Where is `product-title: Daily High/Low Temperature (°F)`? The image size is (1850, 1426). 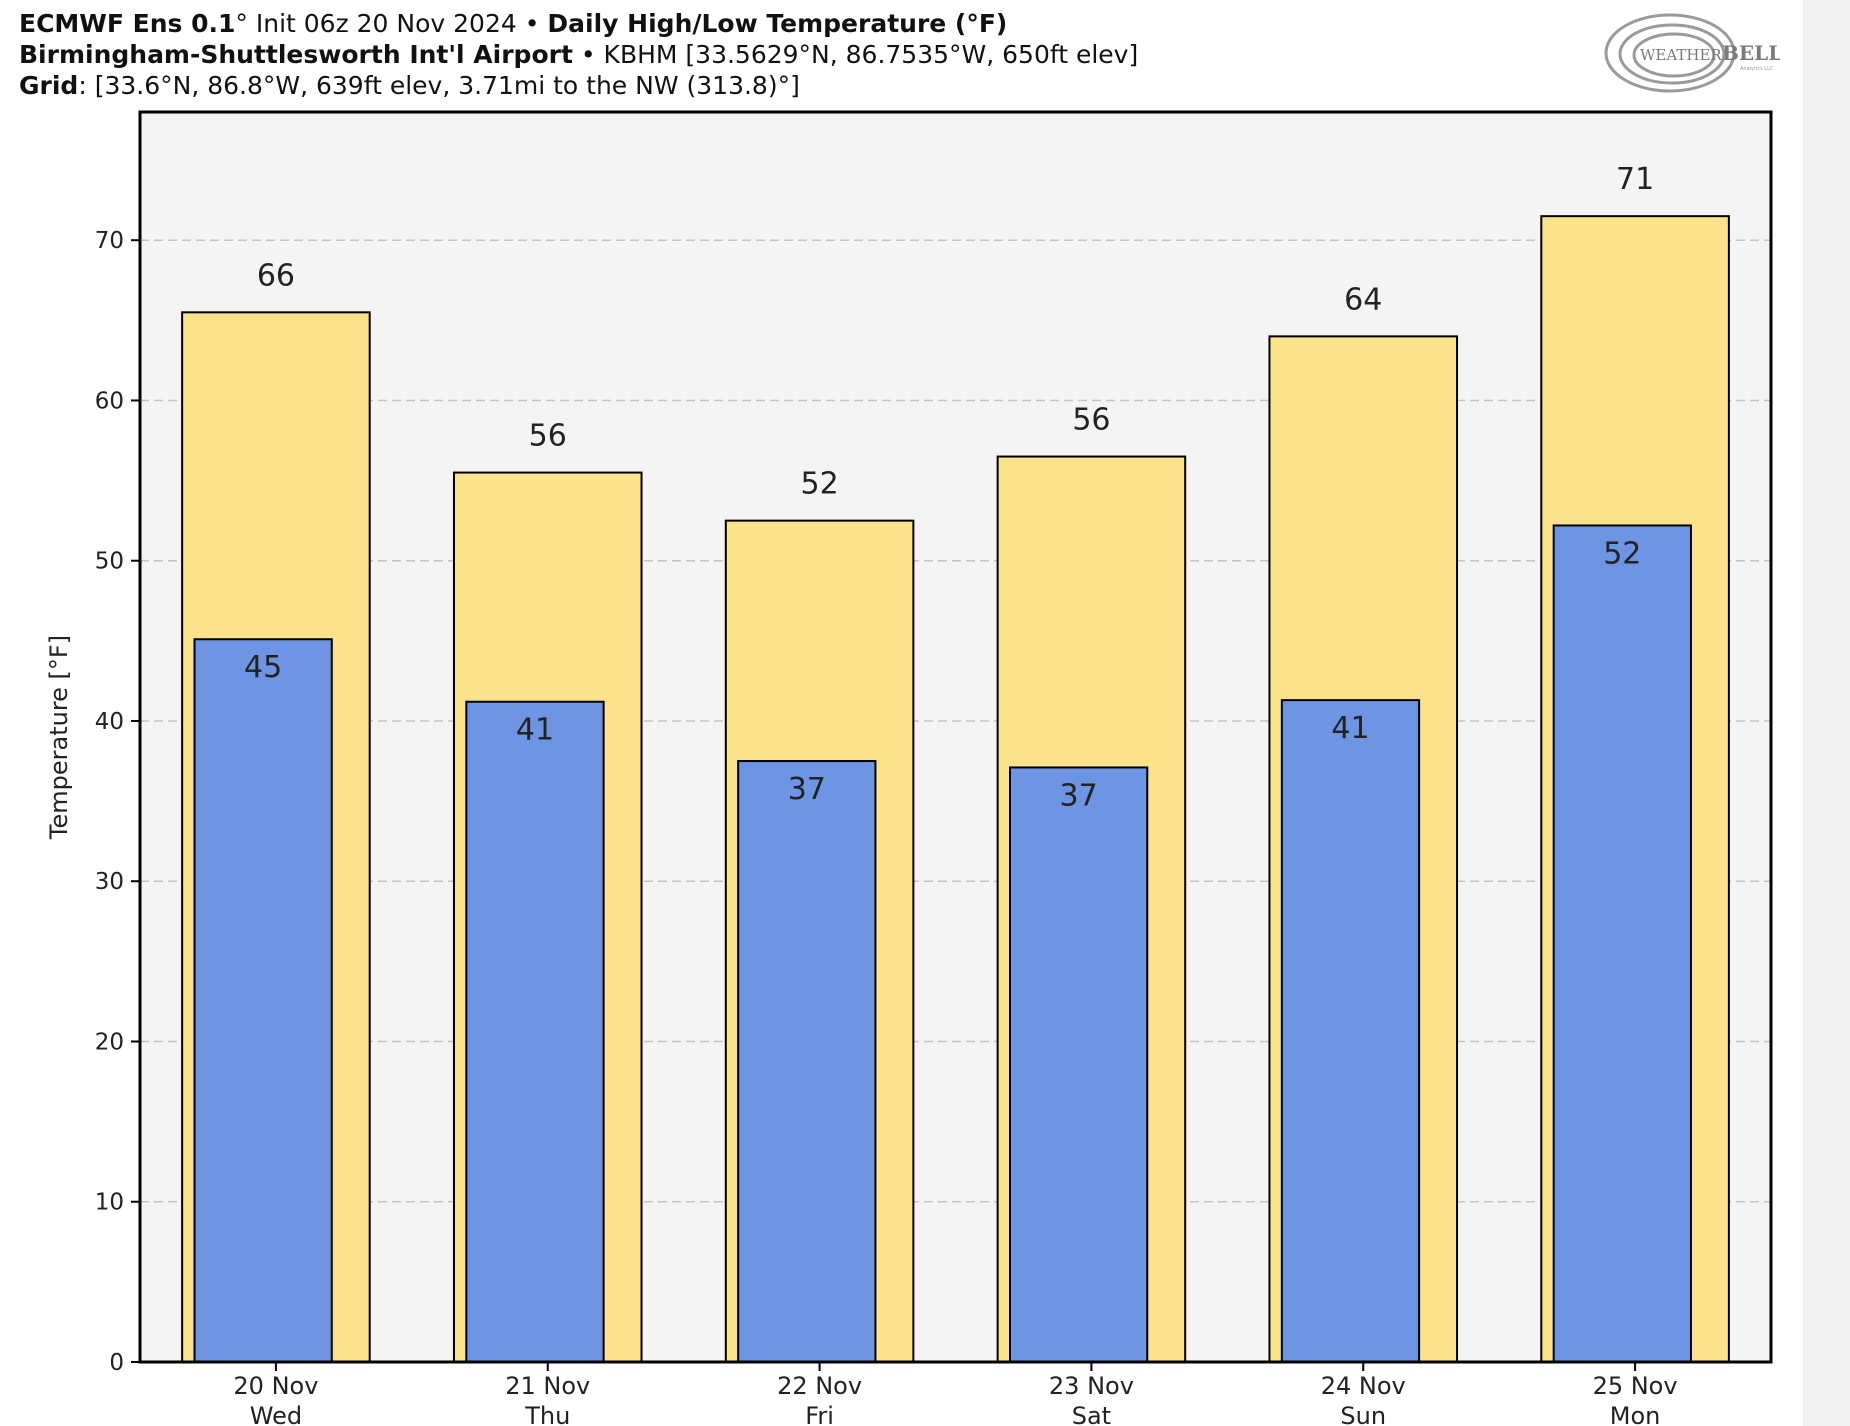 product-title: Daily High/Low Temperature (°F) is located at coordinates (777, 23).